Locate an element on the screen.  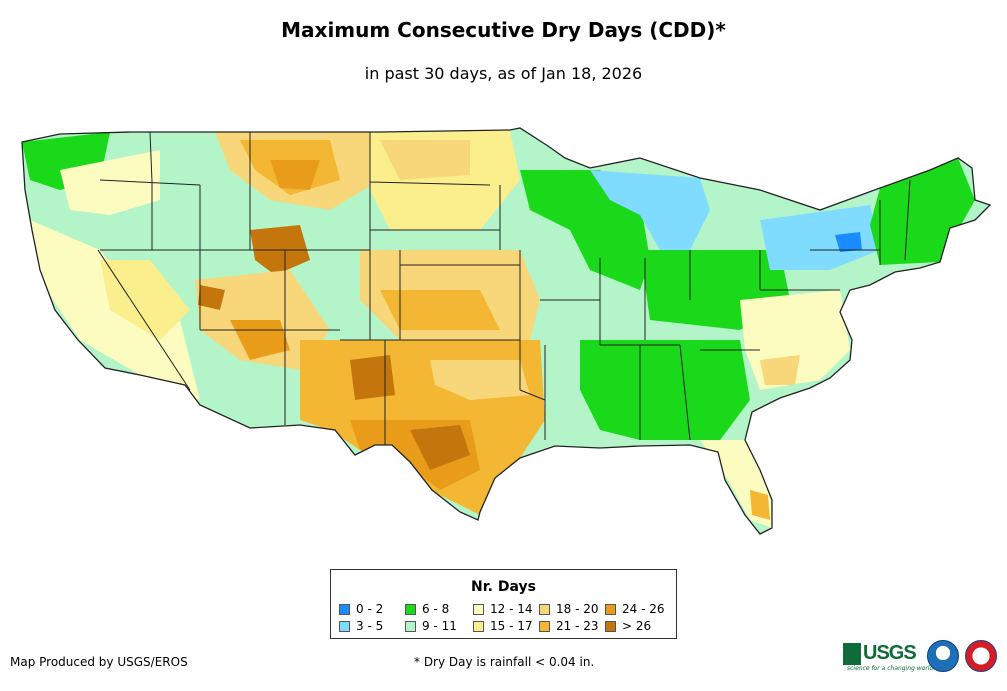
class-12-14-region is located at coordinates (110, 182).